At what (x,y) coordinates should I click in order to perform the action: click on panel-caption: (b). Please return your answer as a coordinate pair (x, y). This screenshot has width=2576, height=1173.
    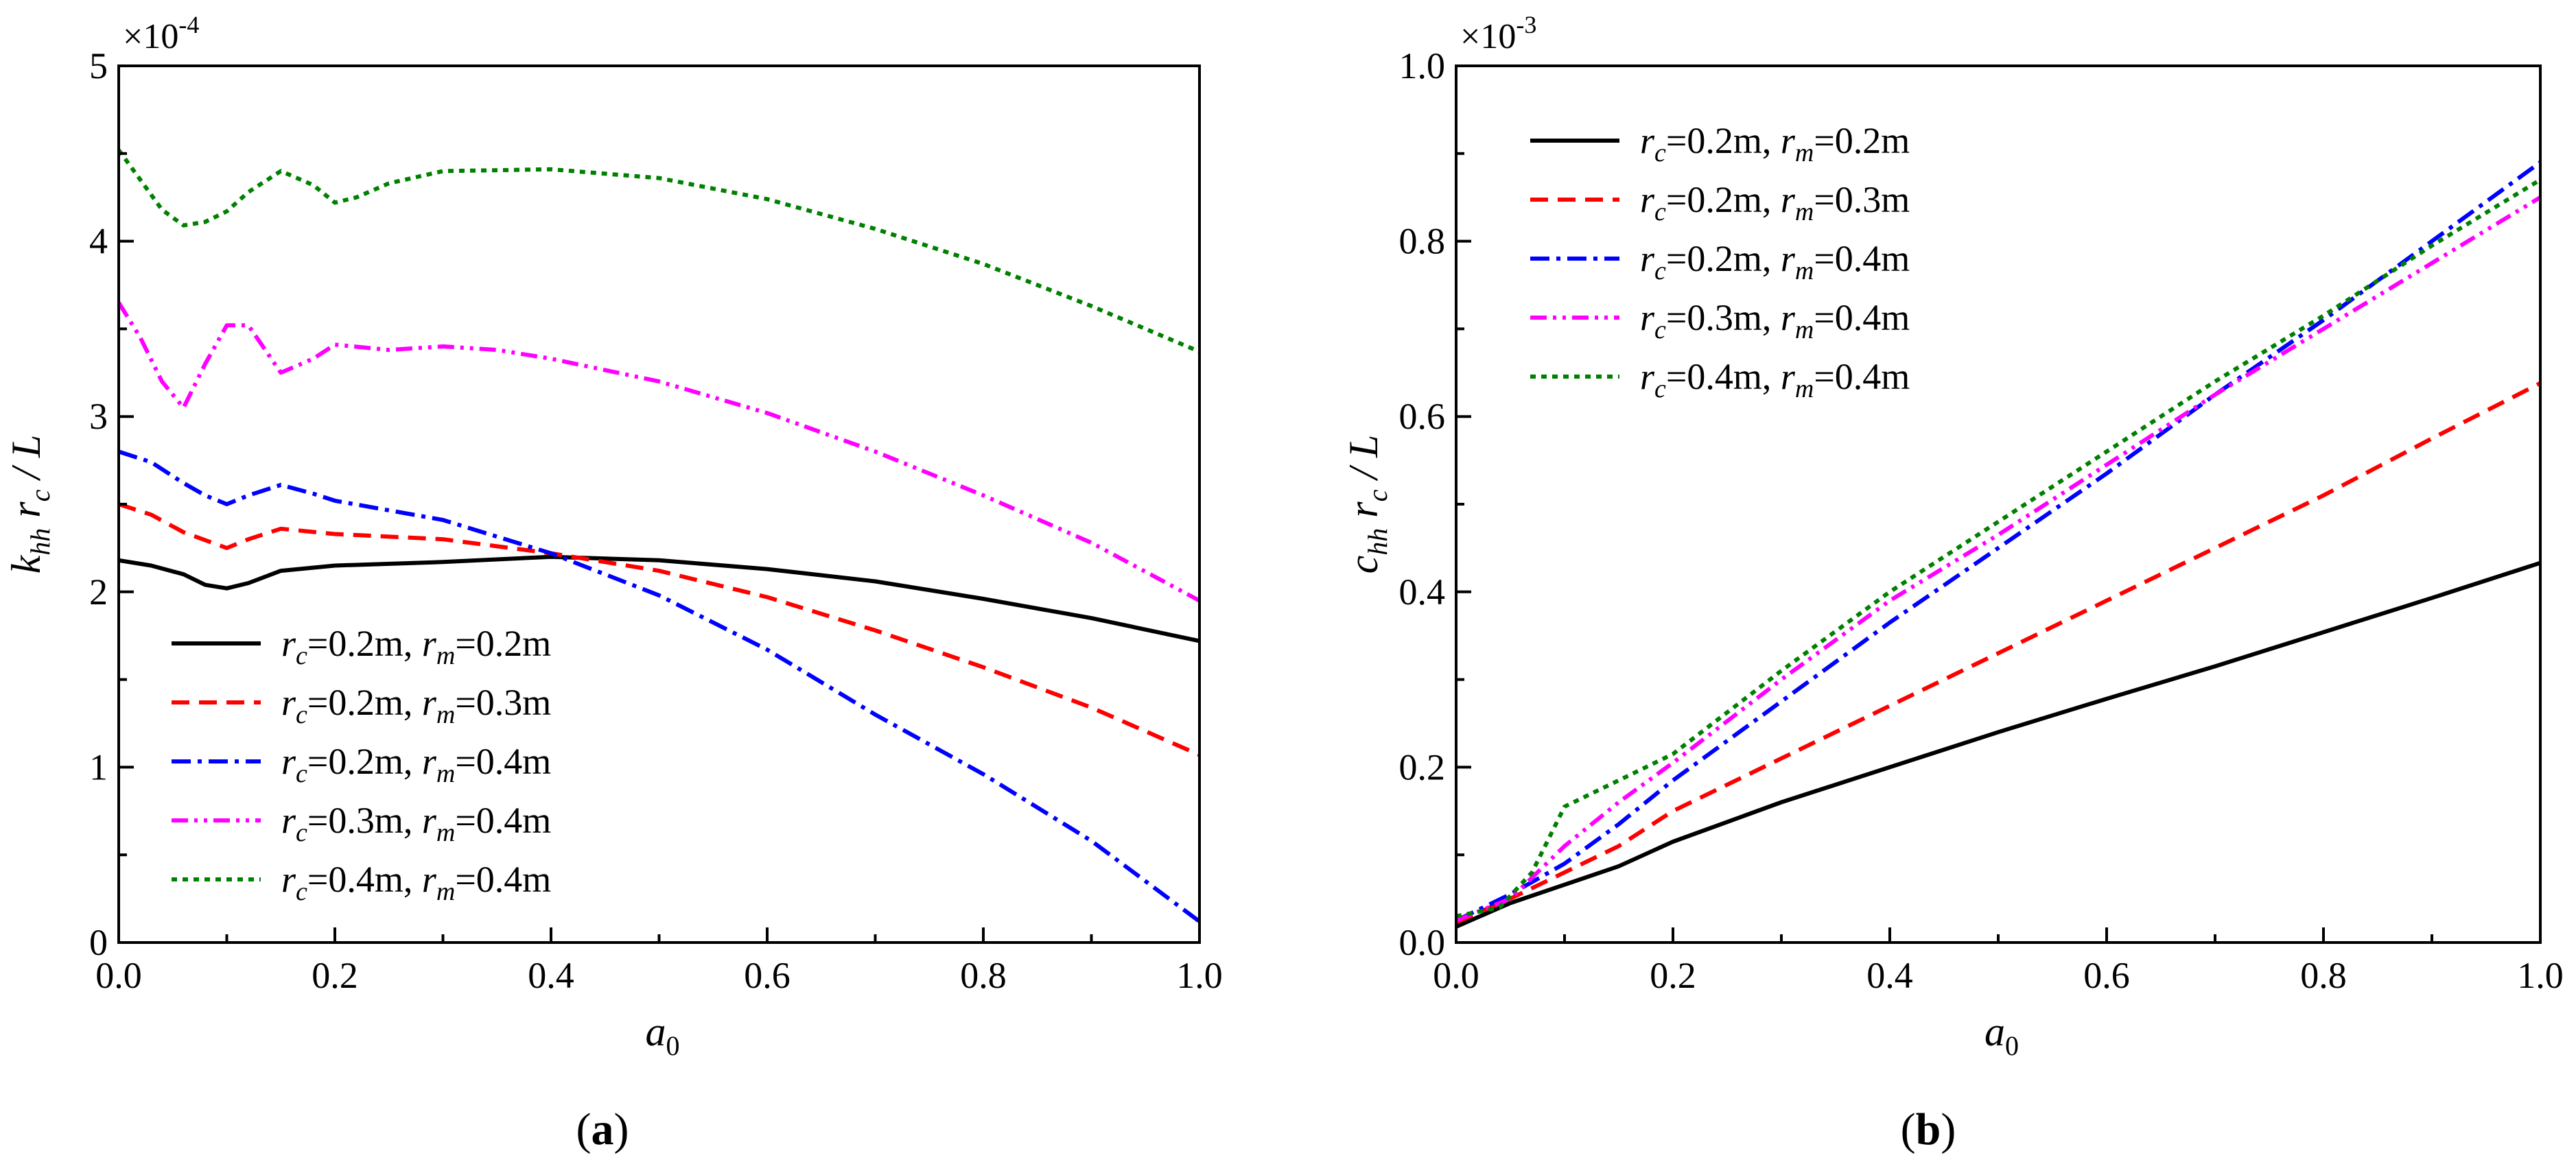
    Looking at the image, I should click on (1928, 1129).